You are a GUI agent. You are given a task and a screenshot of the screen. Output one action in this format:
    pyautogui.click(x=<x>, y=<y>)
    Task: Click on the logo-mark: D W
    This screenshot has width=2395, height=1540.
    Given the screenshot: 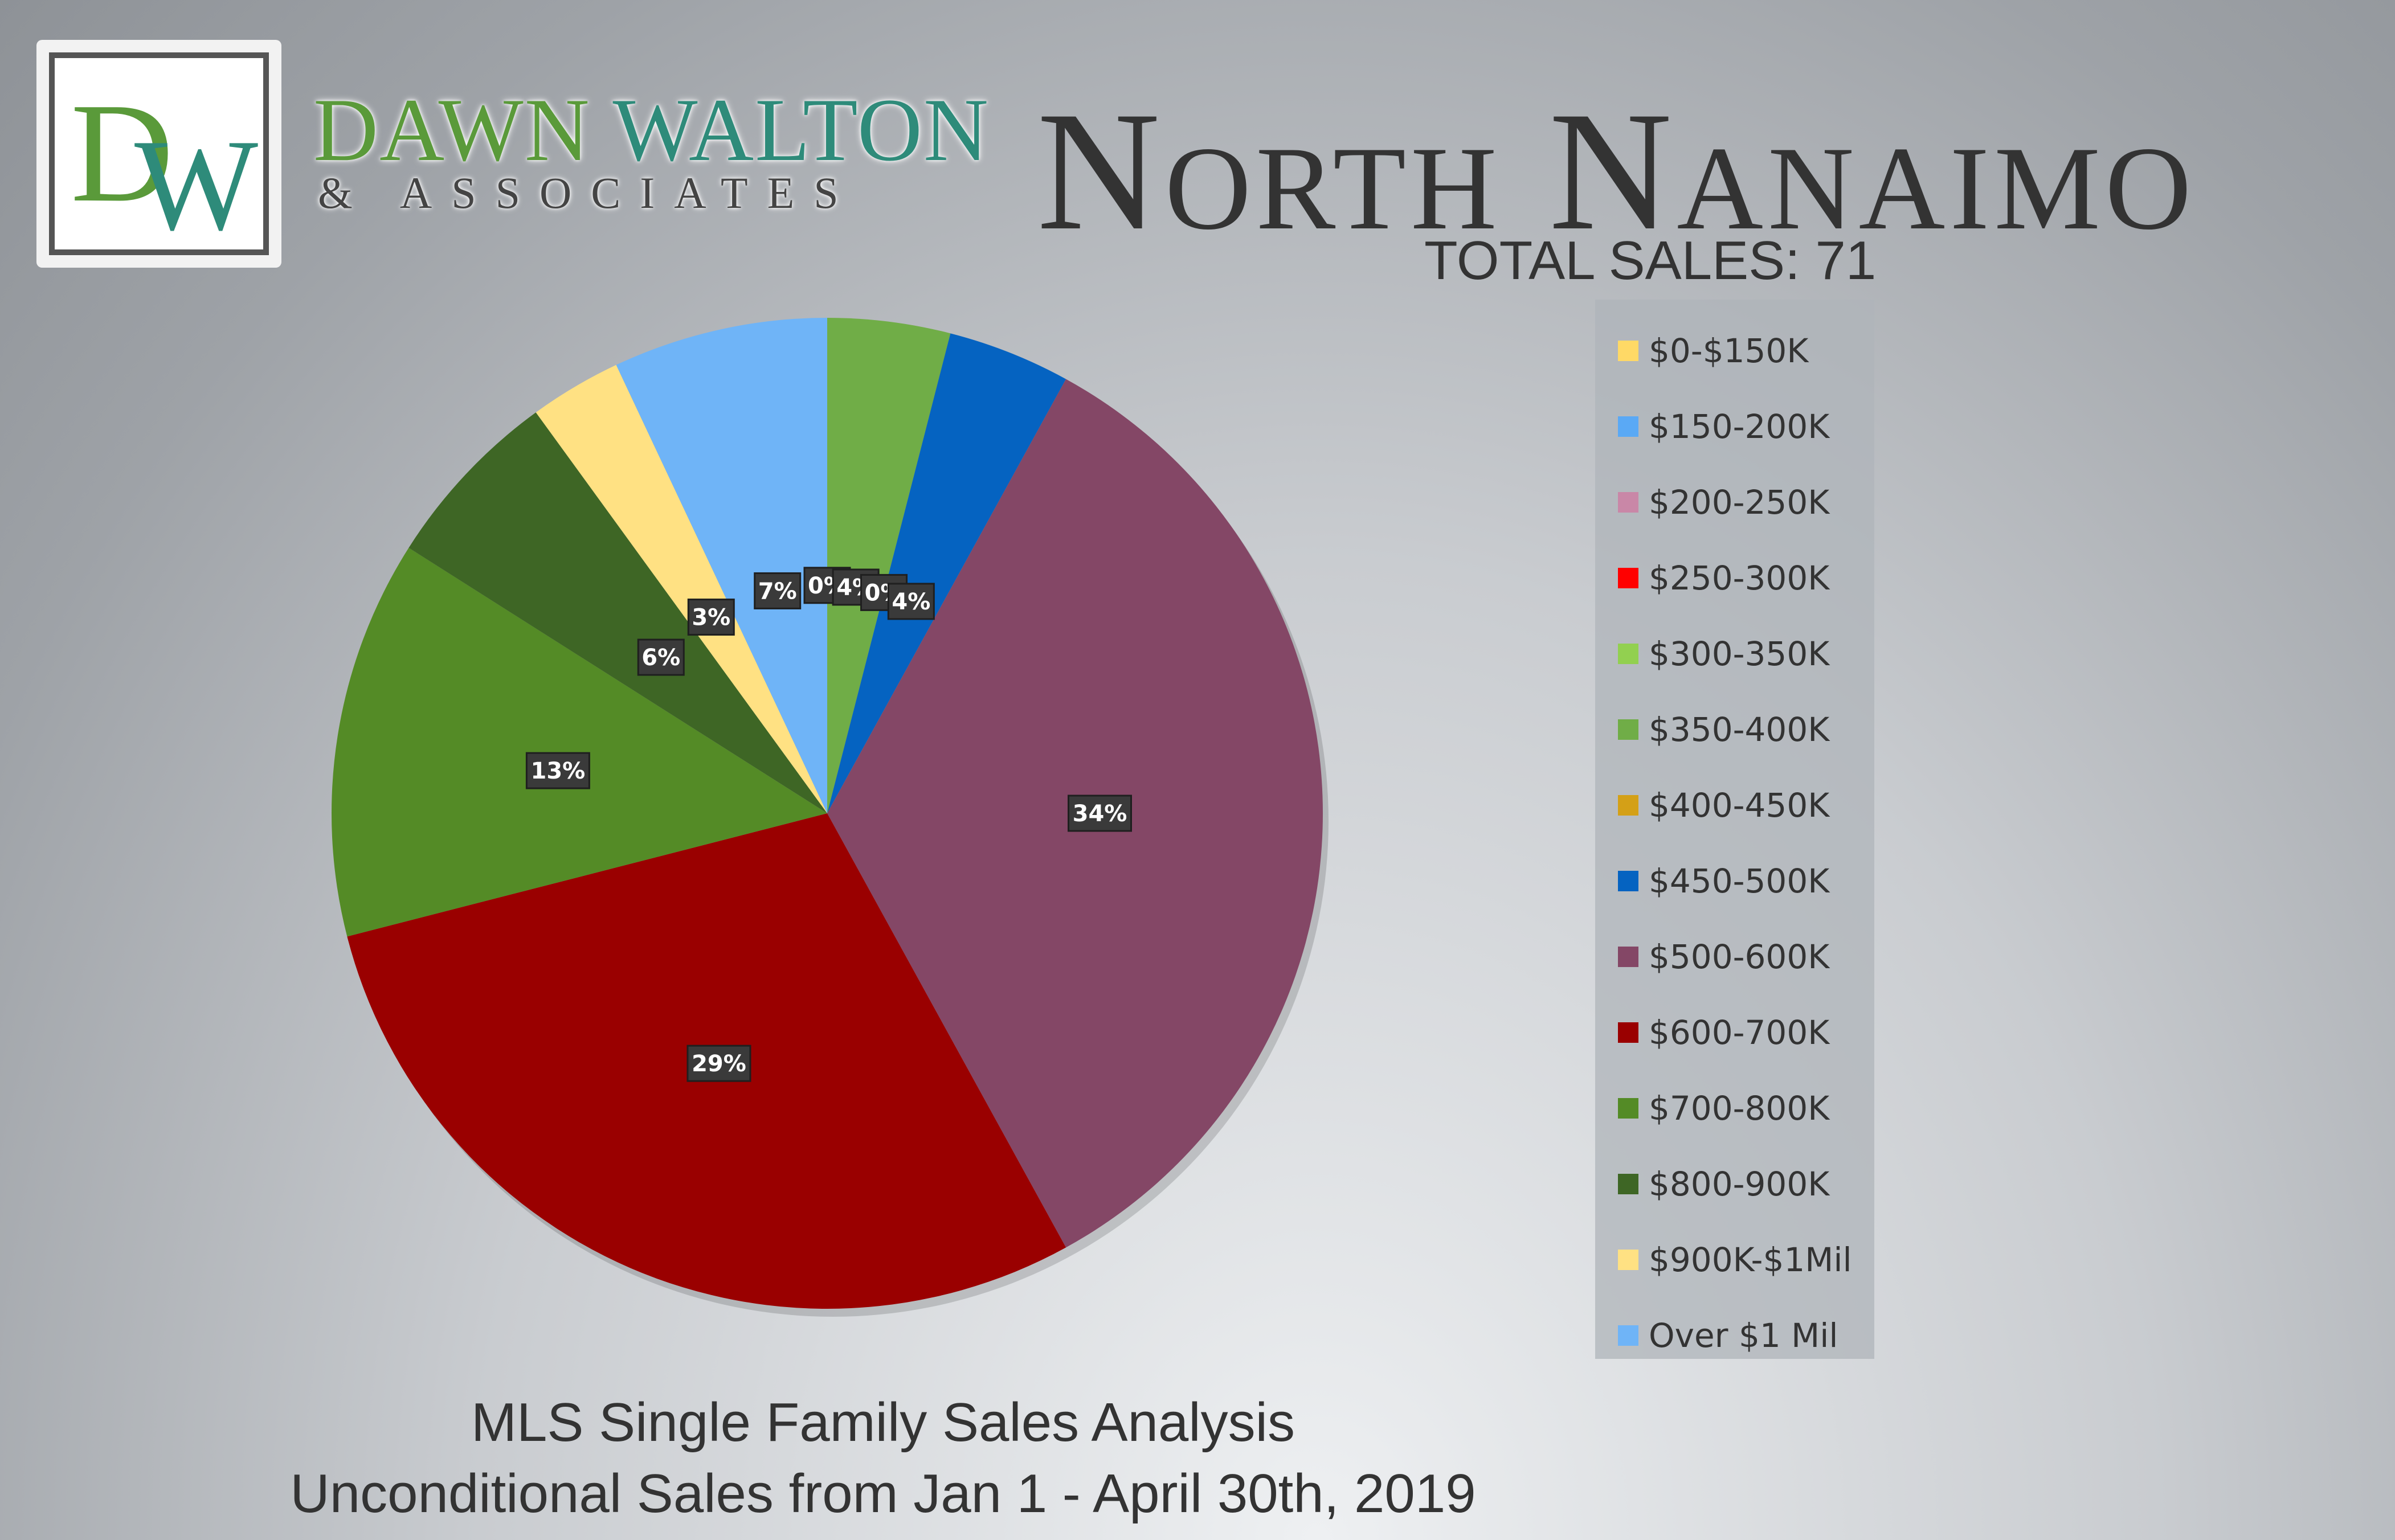 What is the action you would take?
    pyautogui.click(x=164, y=161)
    